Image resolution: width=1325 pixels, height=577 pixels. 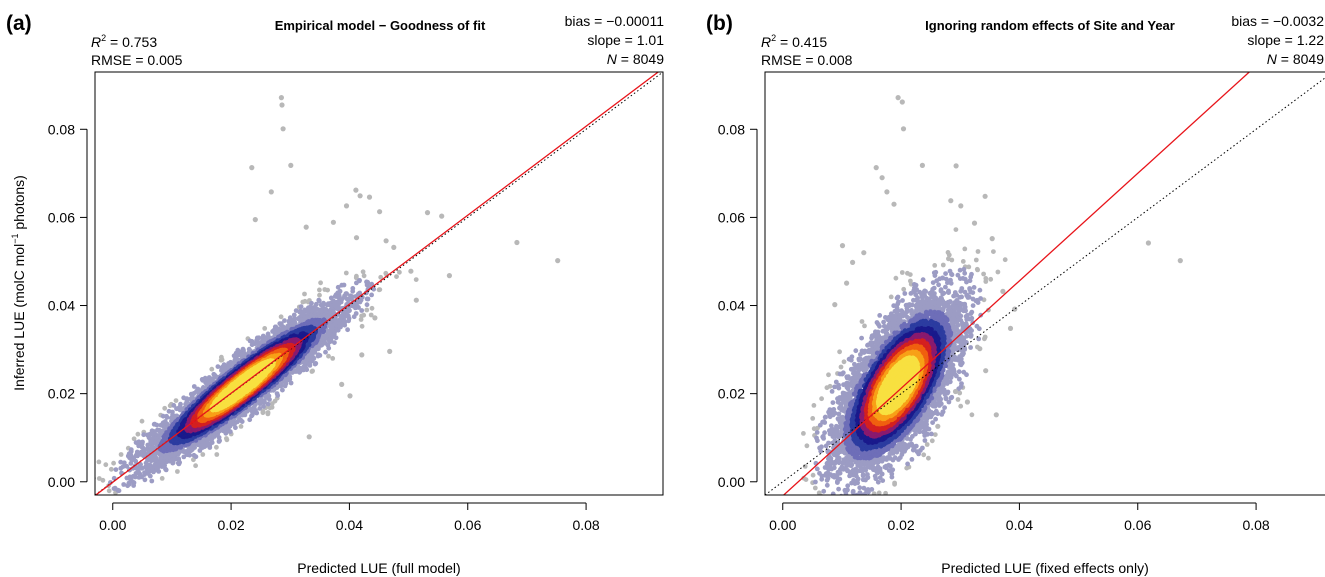 I want to click on panel-a-r2-value: = 0.753, so click(x=131, y=42).